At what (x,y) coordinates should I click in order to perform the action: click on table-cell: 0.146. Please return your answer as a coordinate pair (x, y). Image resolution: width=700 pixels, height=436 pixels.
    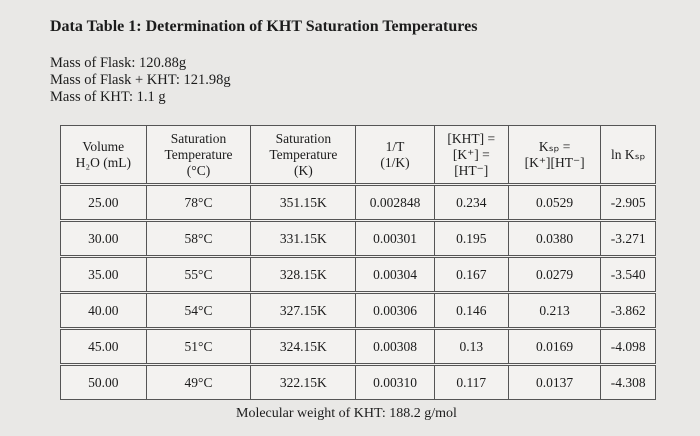
    Looking at the image, I should click on (471, 310).